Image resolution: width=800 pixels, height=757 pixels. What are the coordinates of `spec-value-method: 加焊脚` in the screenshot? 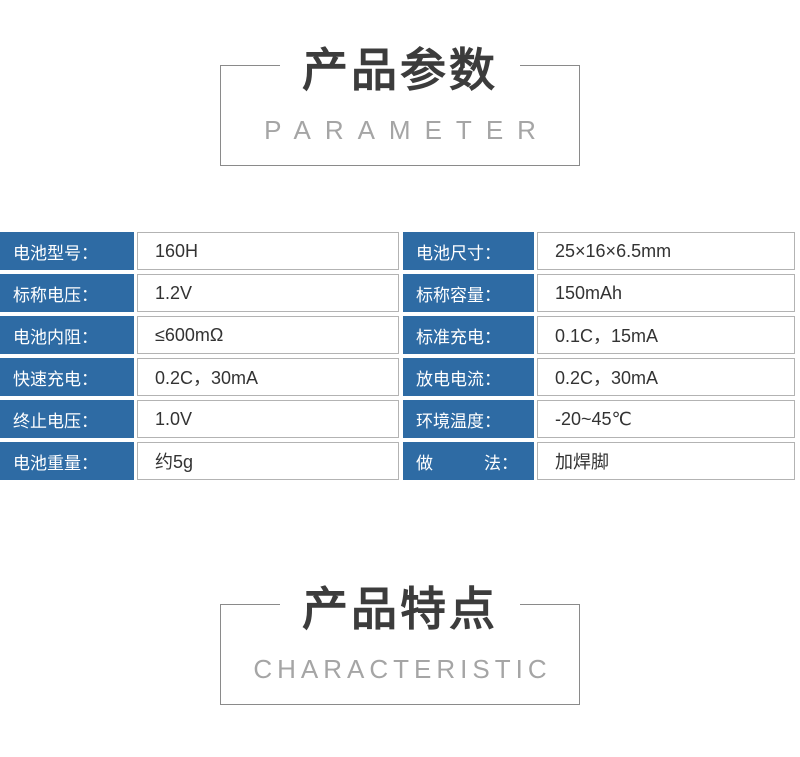 It's located at (666, 461).